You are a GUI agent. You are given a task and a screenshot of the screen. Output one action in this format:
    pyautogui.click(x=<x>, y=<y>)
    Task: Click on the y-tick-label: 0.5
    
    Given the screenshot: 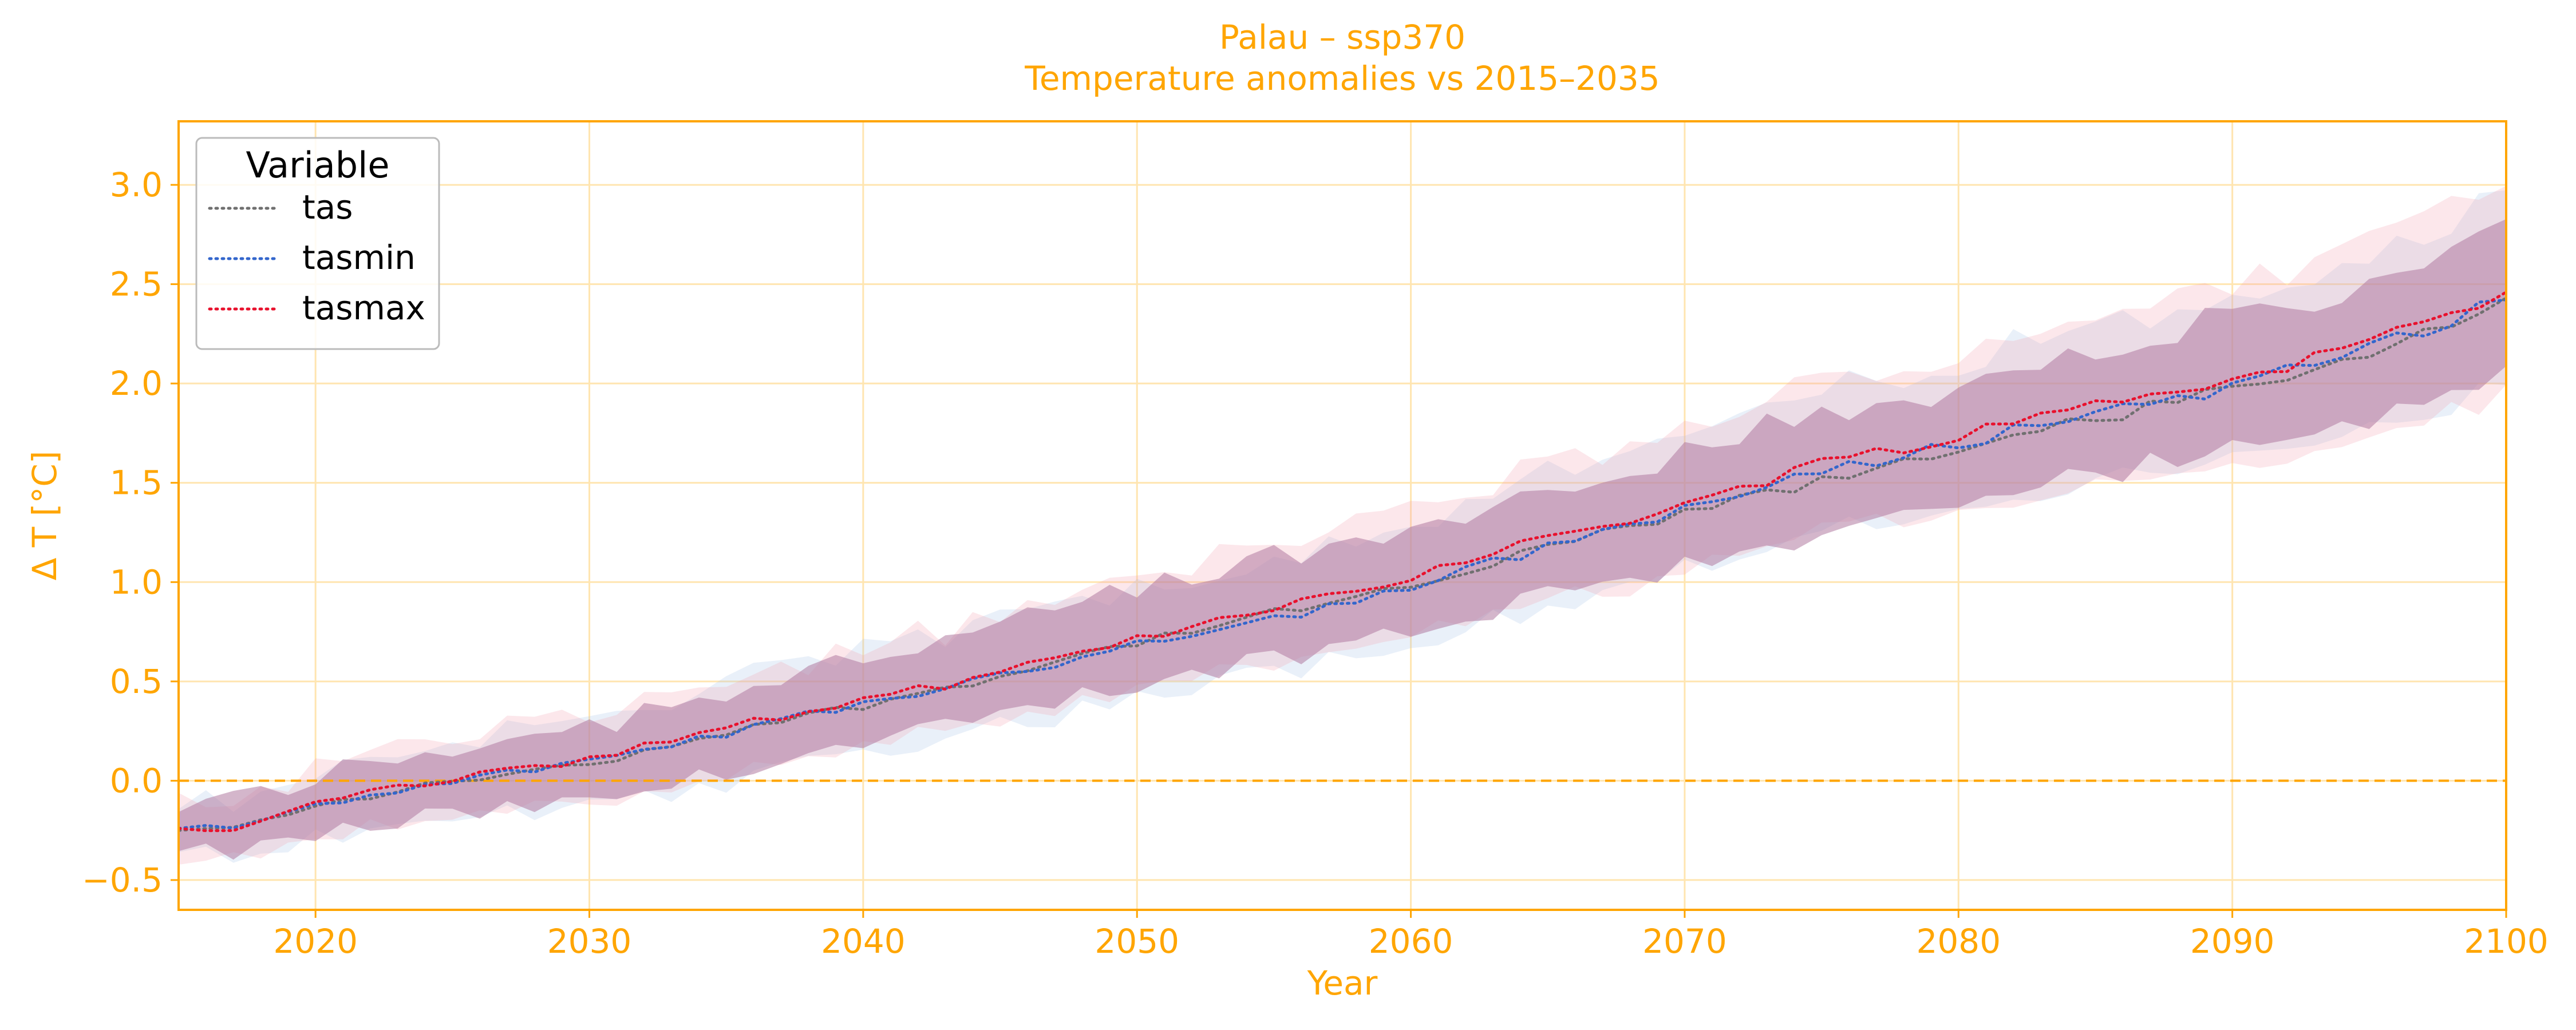 What is the action you would take?
    pyautogui.click(x=136, y=681)
    